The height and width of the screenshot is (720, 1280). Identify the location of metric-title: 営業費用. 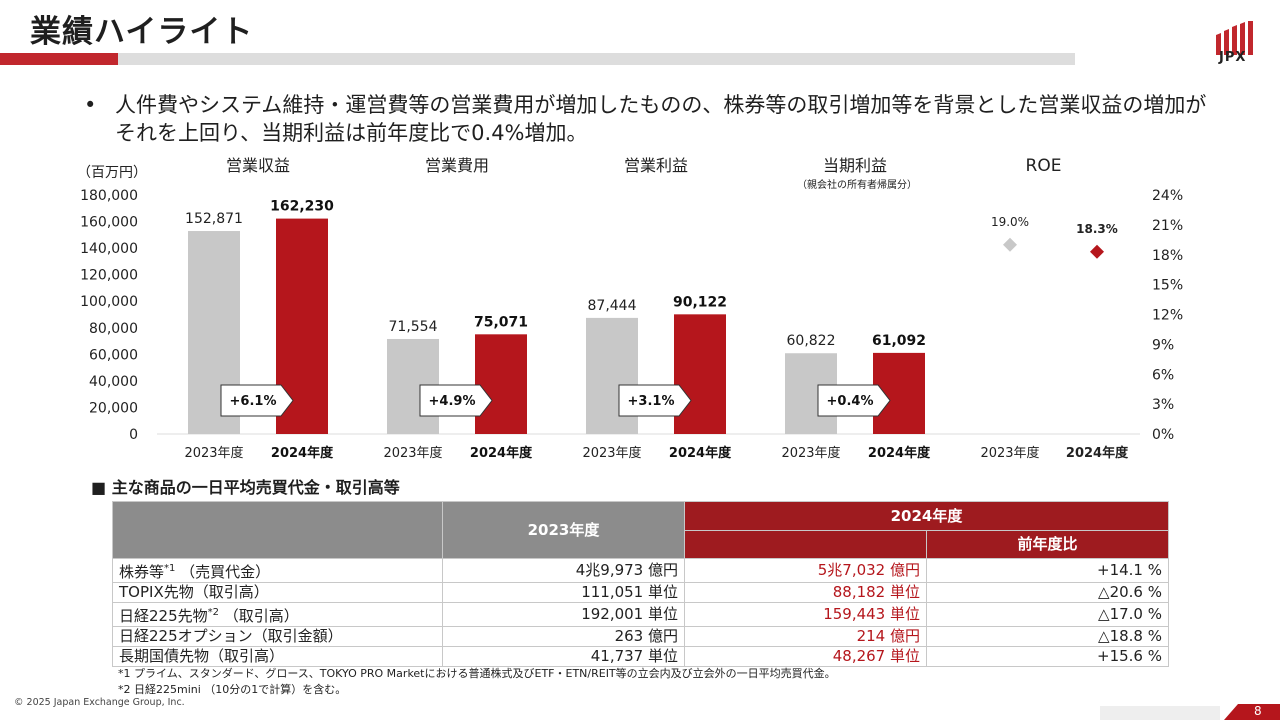
(457, 165).